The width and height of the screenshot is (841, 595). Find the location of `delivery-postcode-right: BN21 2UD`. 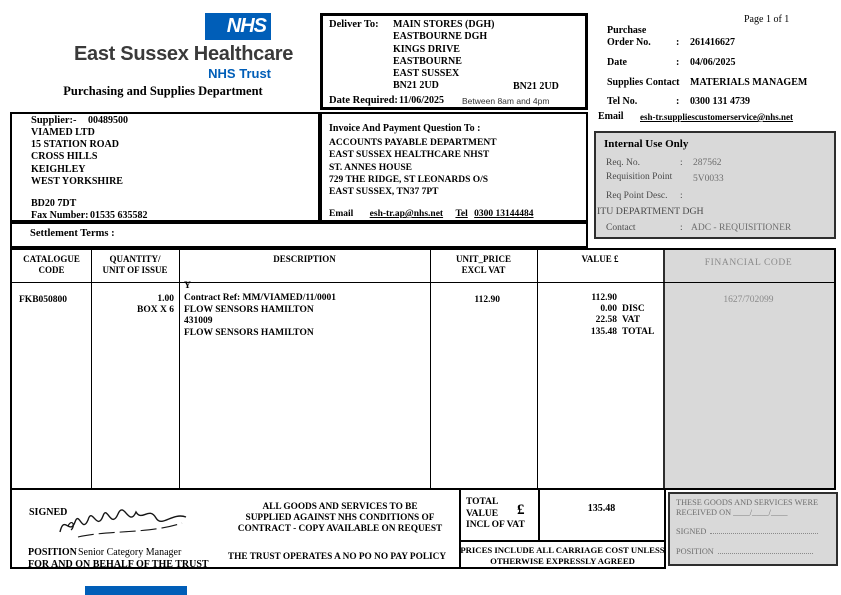

delivery-postcode-right: BN21 2UD is located at coordinates (536, 86).